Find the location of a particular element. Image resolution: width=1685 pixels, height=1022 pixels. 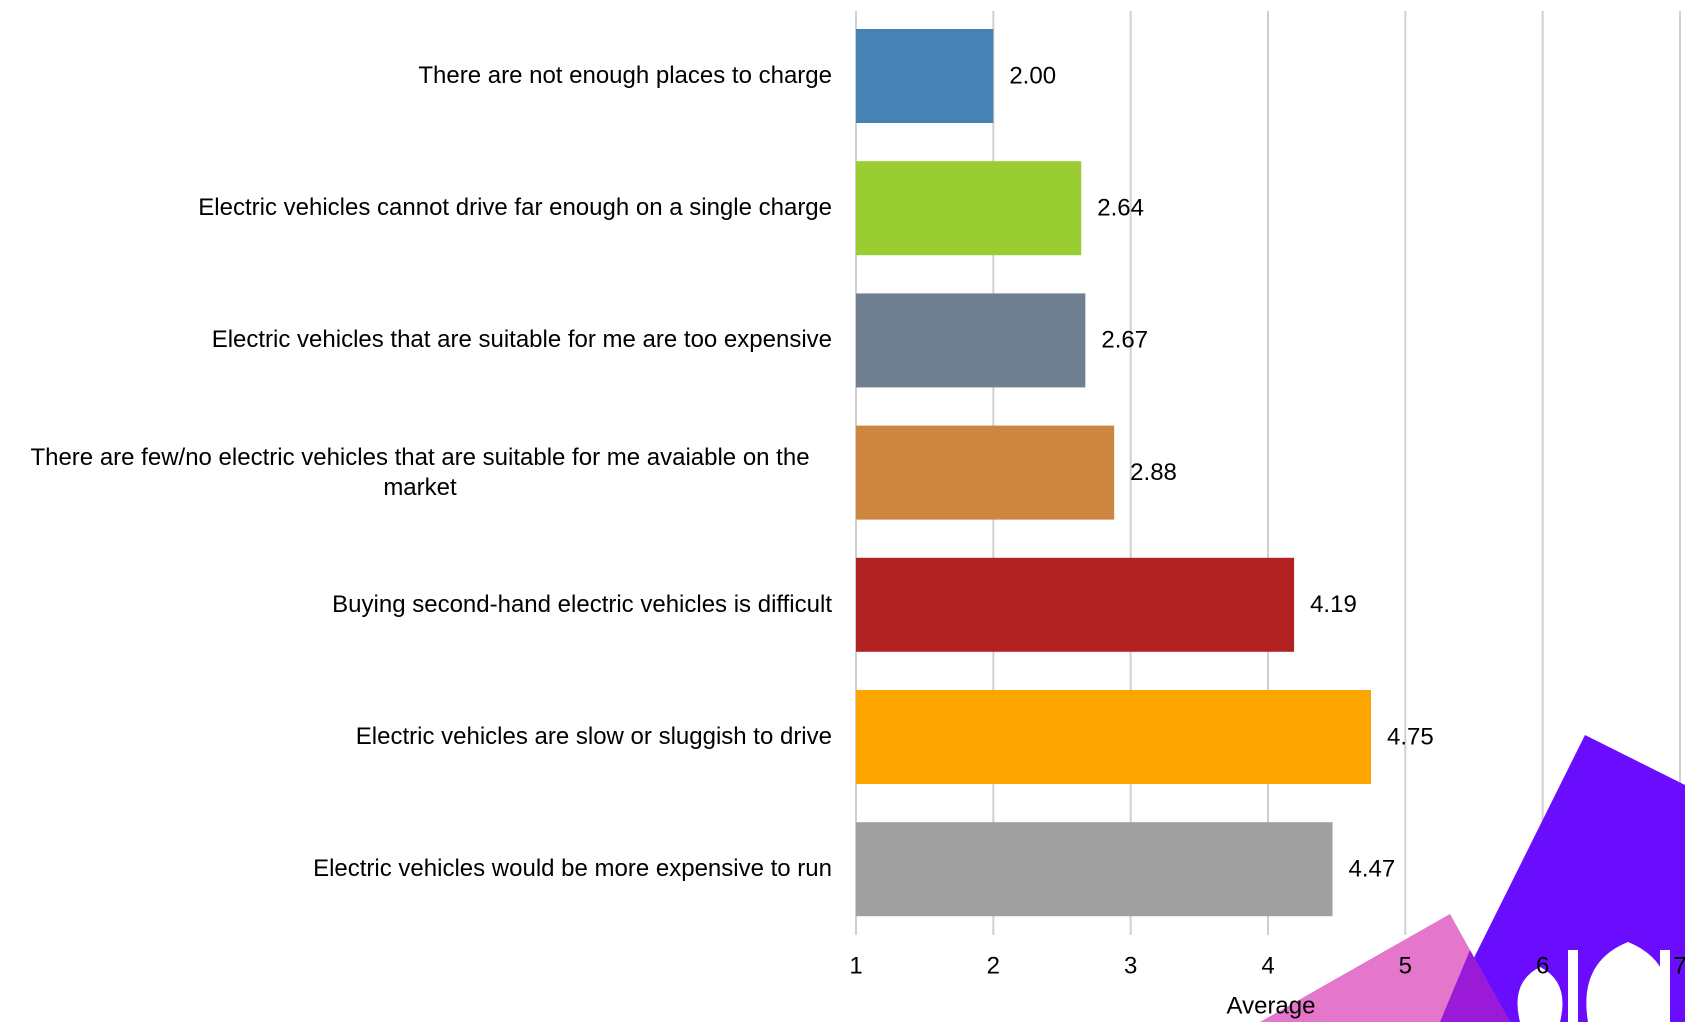

x-tick-label: 7 is located at coordinates (1679, 965).